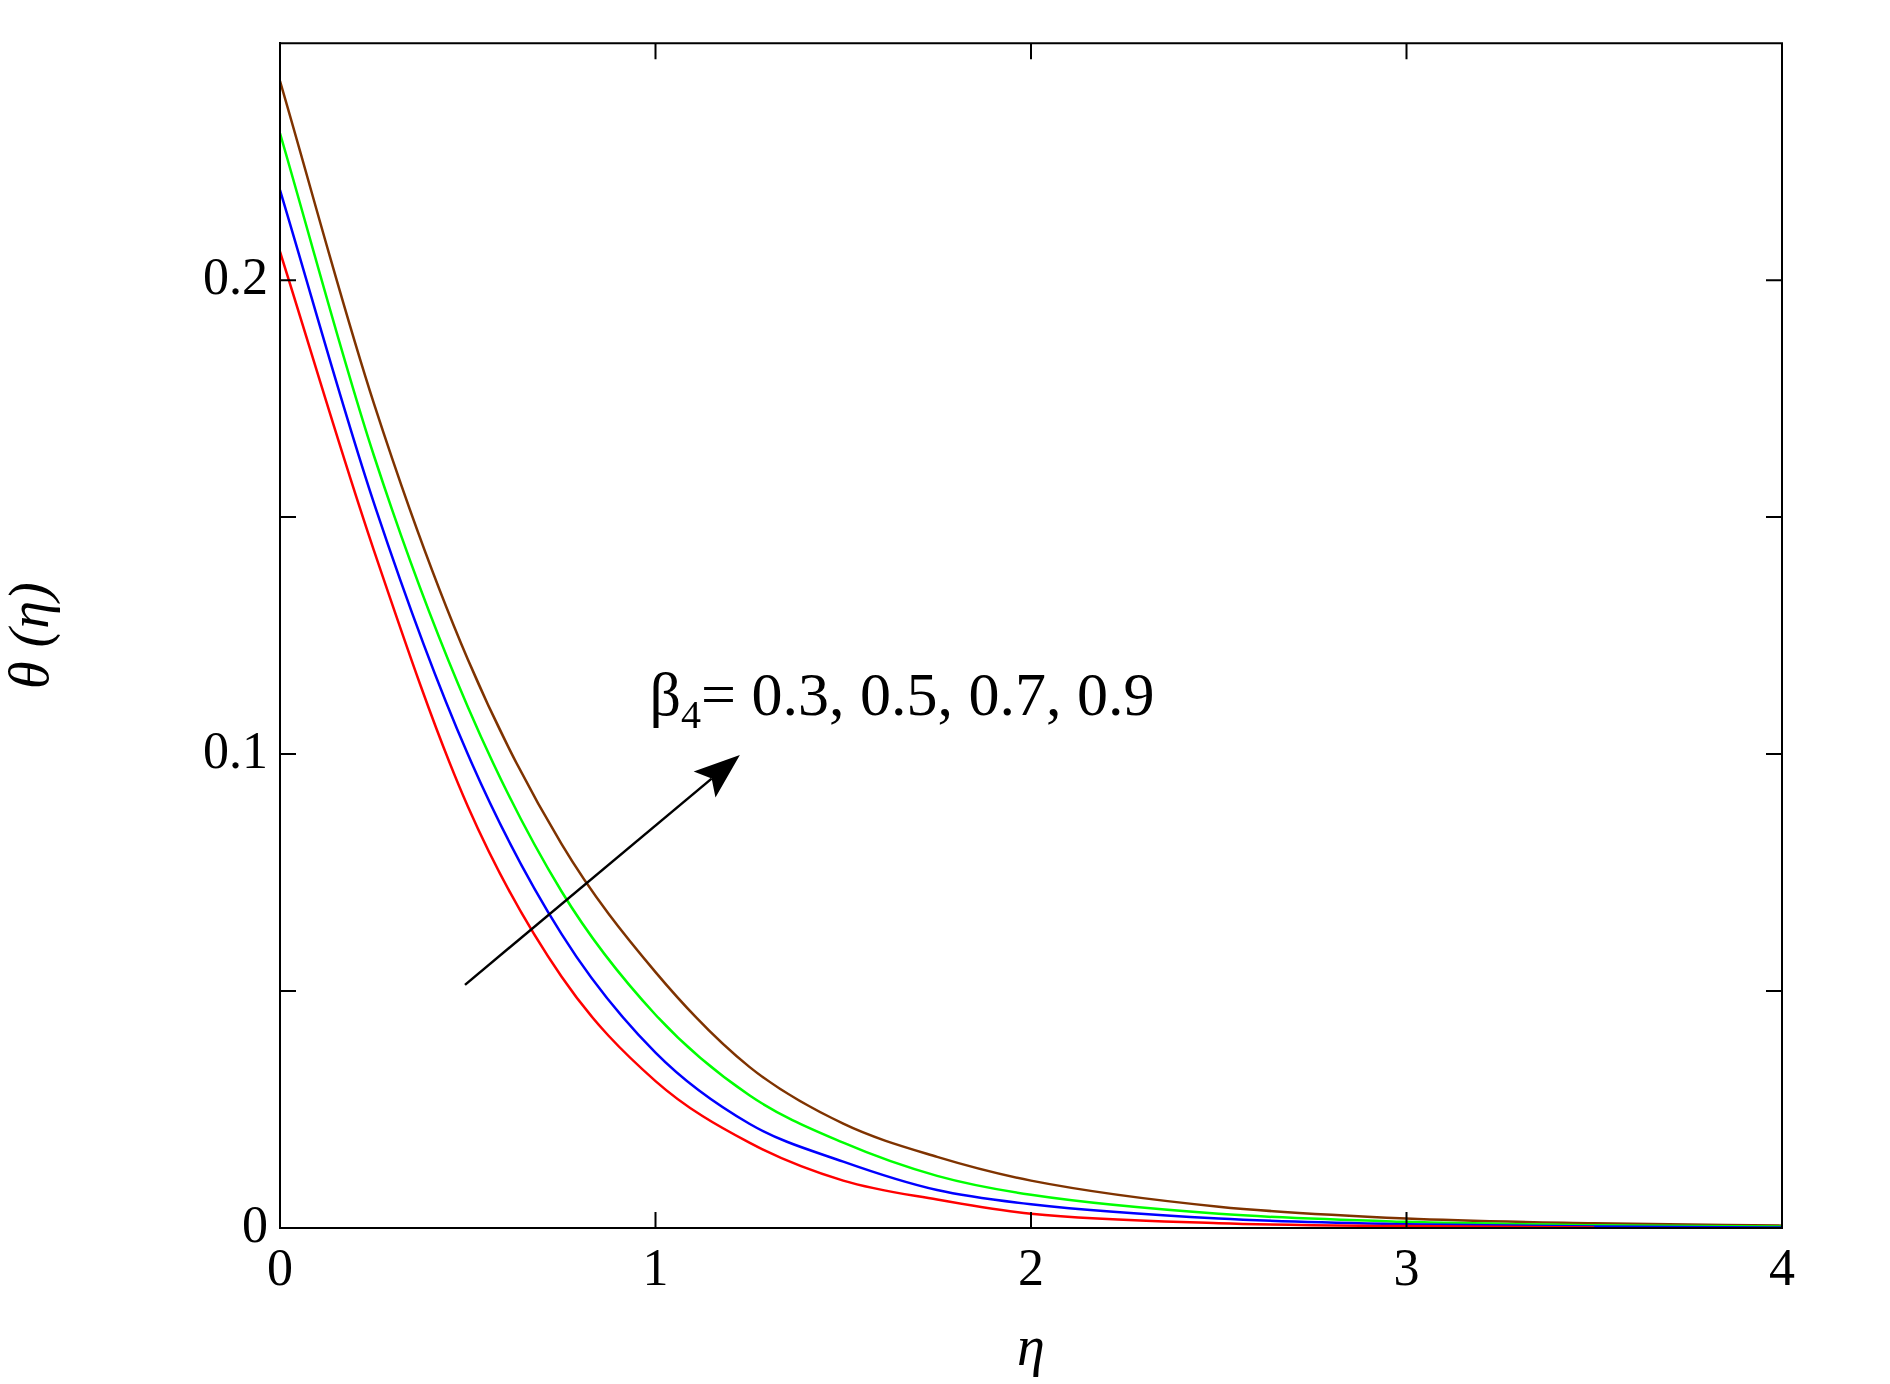  What do you see at coordinates (655, 1267) in the screenshot?
I see `x-tick-label: 1` at bounding box center [655, 1267].